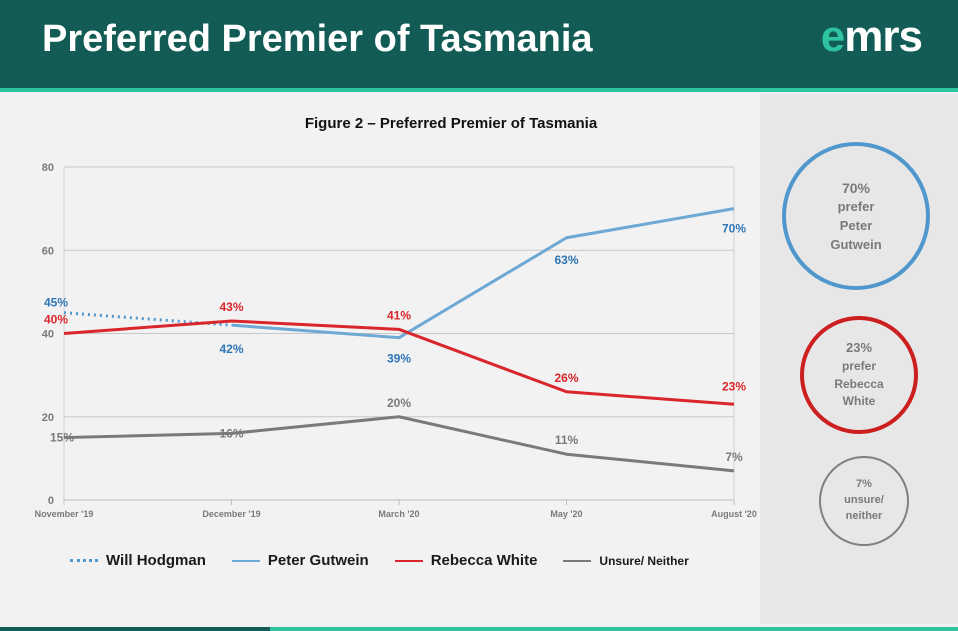  What do you see at coordinates (48, 168) in the screenshot?
I see `y-tick-label: 80` at bounding box center [48, 168].